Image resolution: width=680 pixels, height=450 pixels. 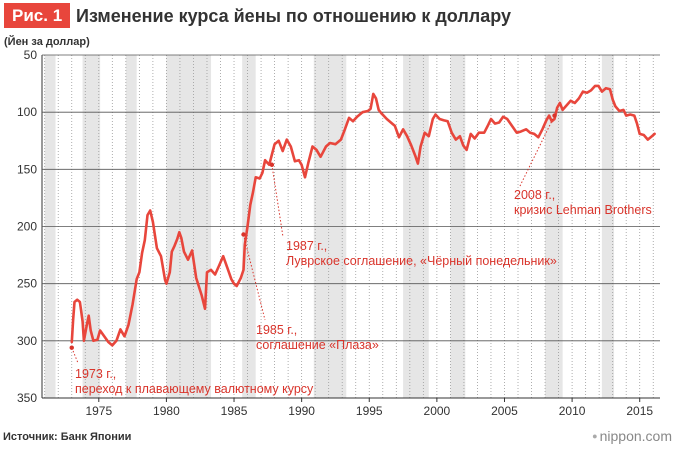 I want to click on y-tick-label: 150, so click(x=27, y=169).